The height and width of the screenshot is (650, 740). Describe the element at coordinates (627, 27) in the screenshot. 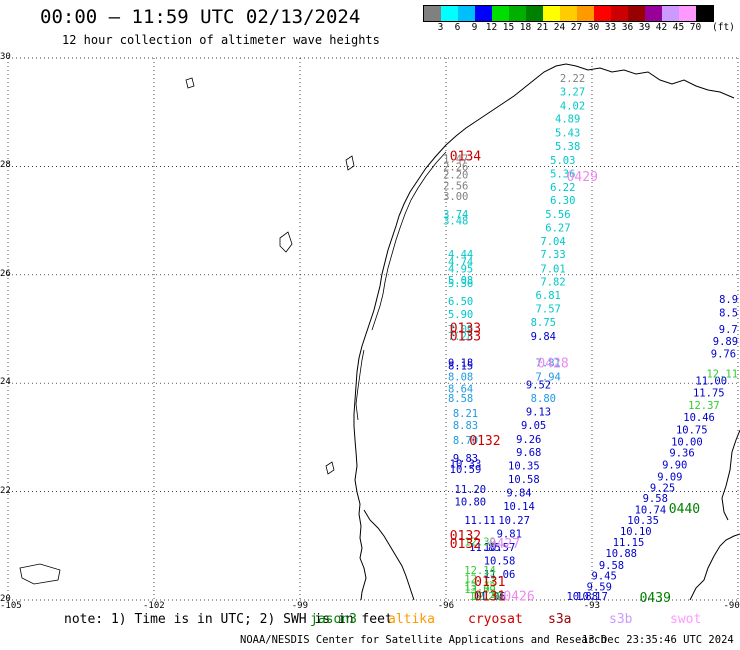

I see `colorbar-tick-label: 36` at that location.